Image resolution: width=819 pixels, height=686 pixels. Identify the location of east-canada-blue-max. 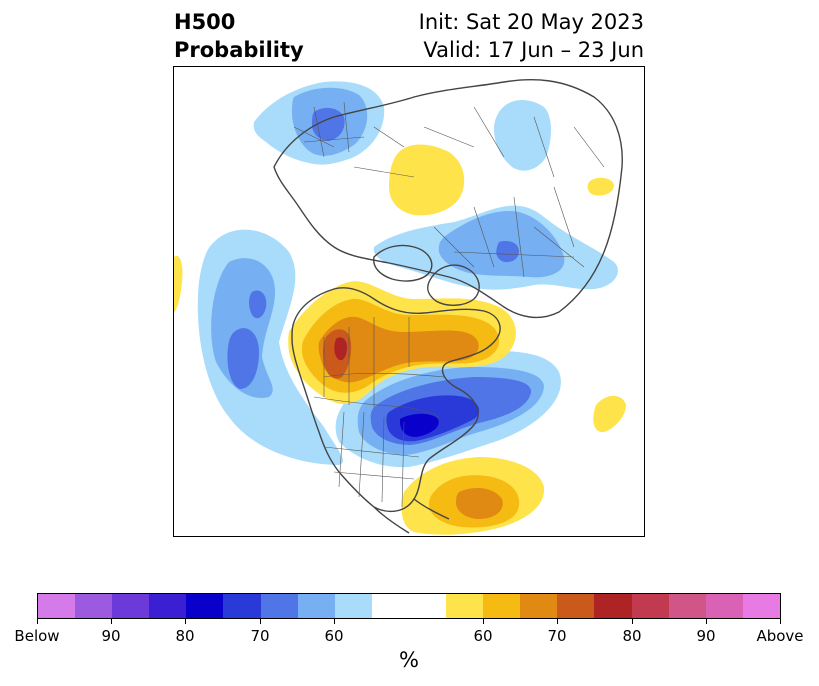
(419, 425).